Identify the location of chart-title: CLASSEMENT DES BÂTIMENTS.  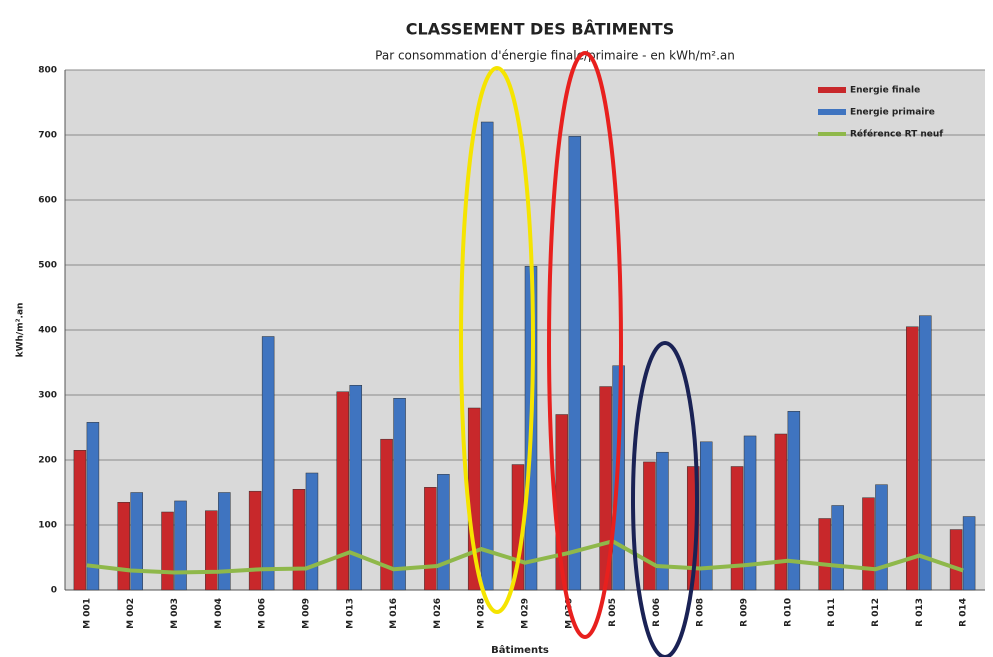
(540, 29).